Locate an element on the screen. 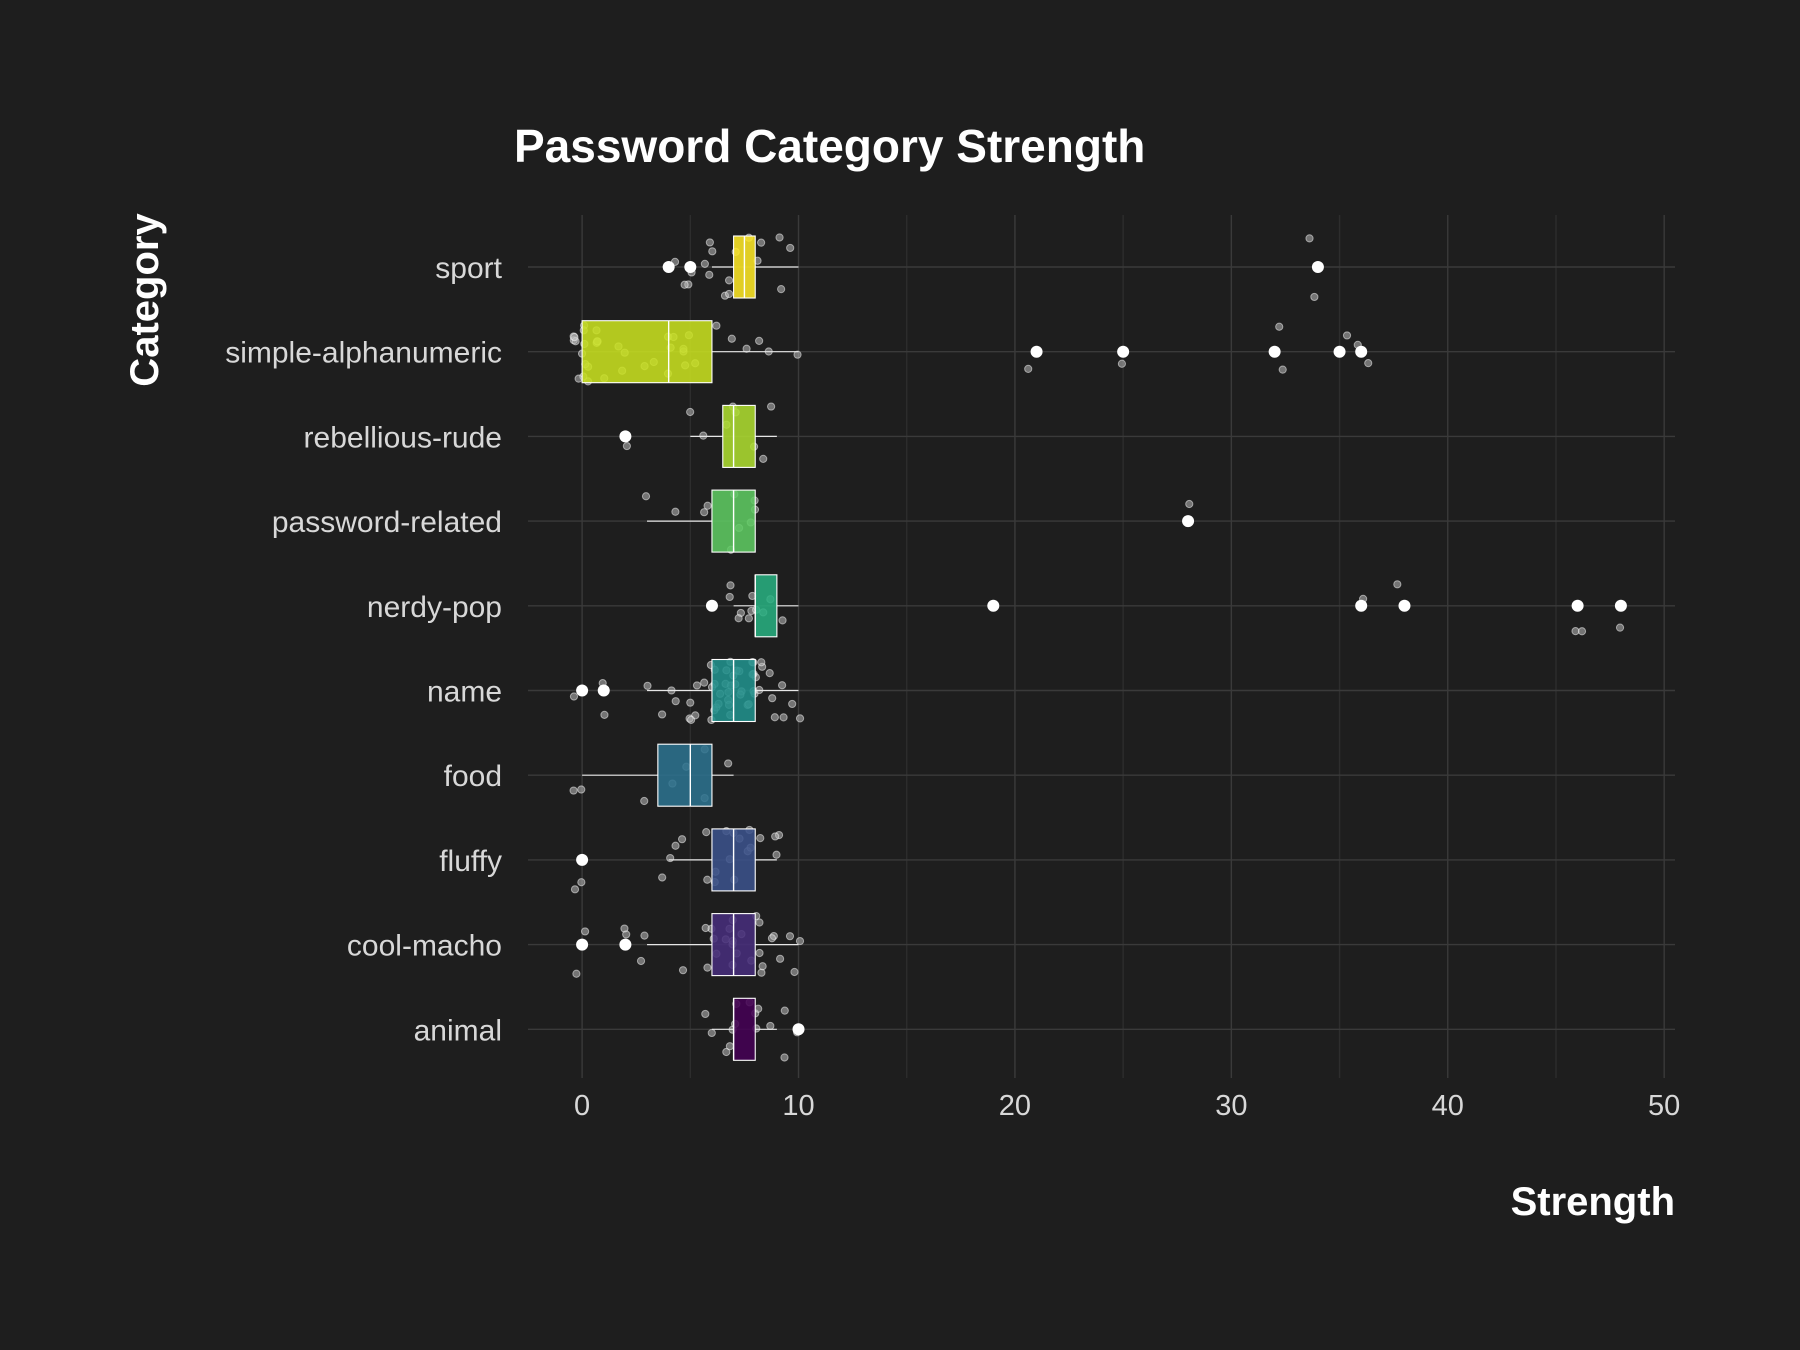  category-label: password-related is located at coordinates (387, 522).